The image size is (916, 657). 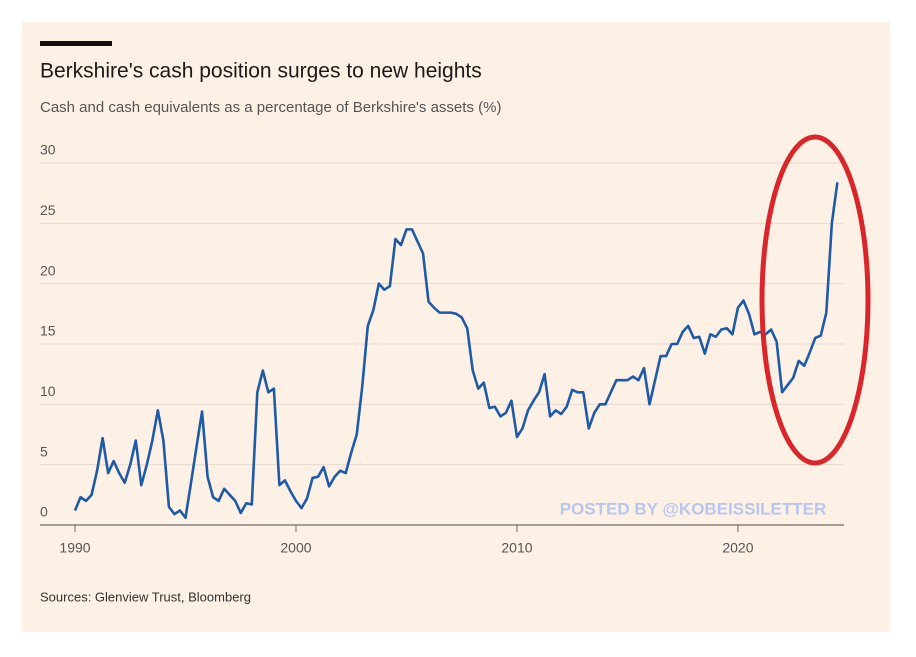 What do you see at coordinates (145, 596) in the screenshot?
I see `source-note: Sources: Glenview Trust, Bloomberg` at bounding box center [145, 596].